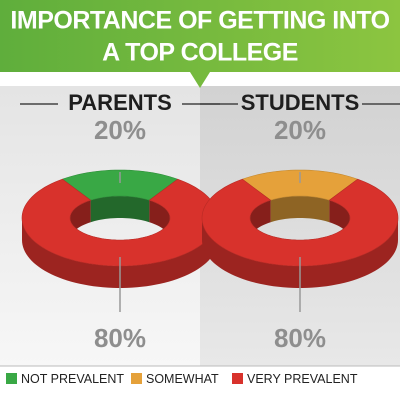  What do you see at coordinates (300, 102) in the screenshot?
I see `chart-title: STUDENTS` at bounding box center [300, 102].